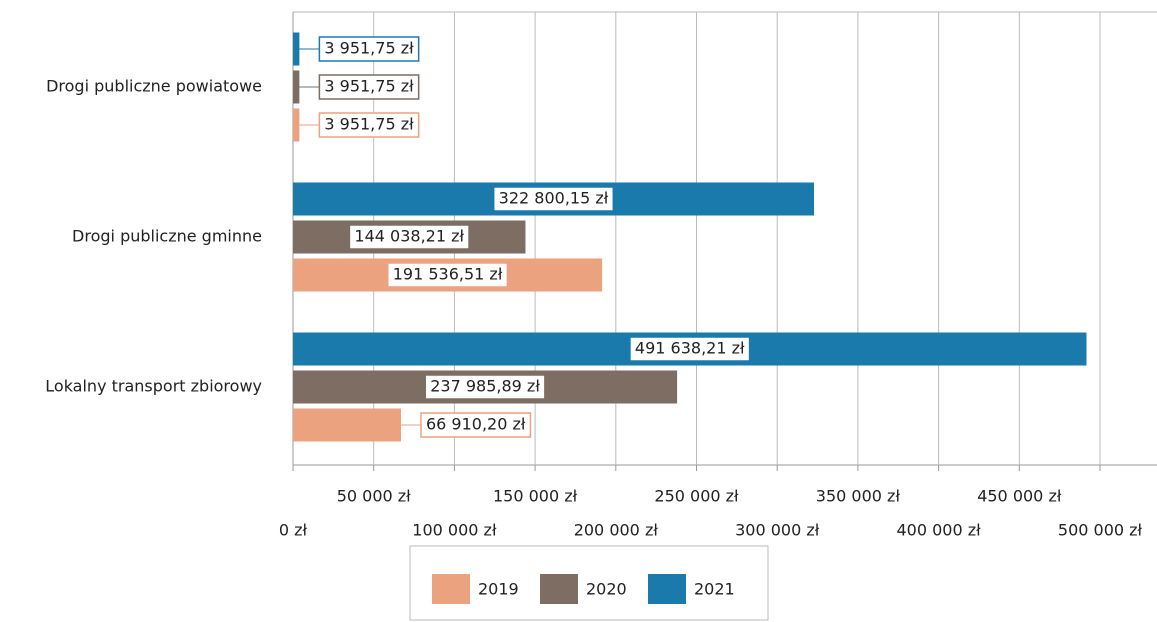 Image resolution: width=1157 pixels, height=622 pixels. Describe the element at coordinates (696, 496) in the screenshot. I see `x-tick-label: 250 000 zł` at that location.